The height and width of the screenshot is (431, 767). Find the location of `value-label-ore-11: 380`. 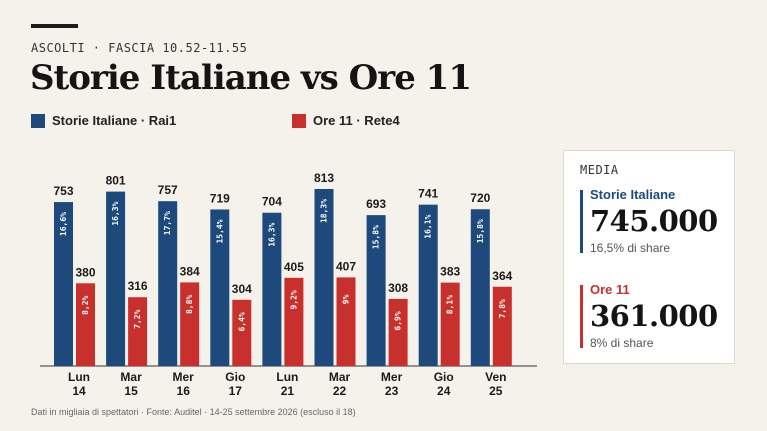

value-label-ore-11: 380 is located at coordinates (85, 272).